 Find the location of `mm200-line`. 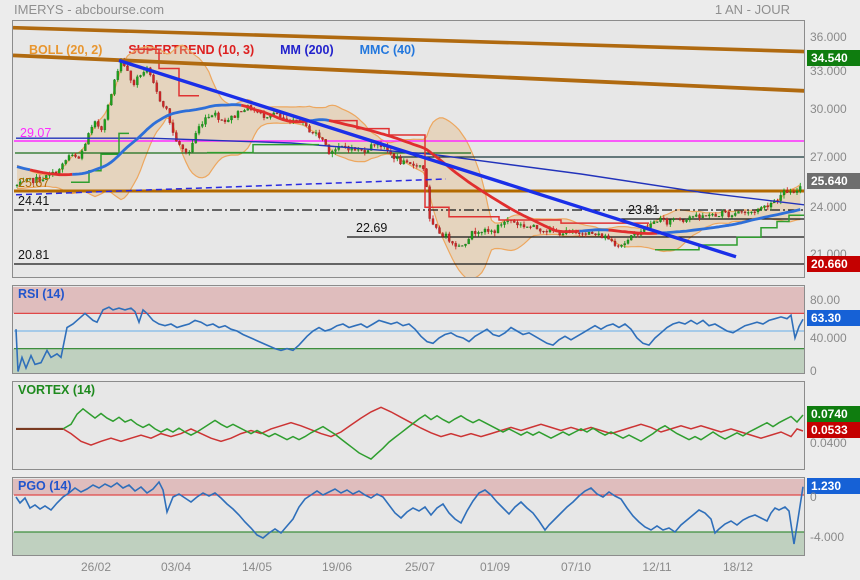

mm200-line is located at coordinates (410, 171).